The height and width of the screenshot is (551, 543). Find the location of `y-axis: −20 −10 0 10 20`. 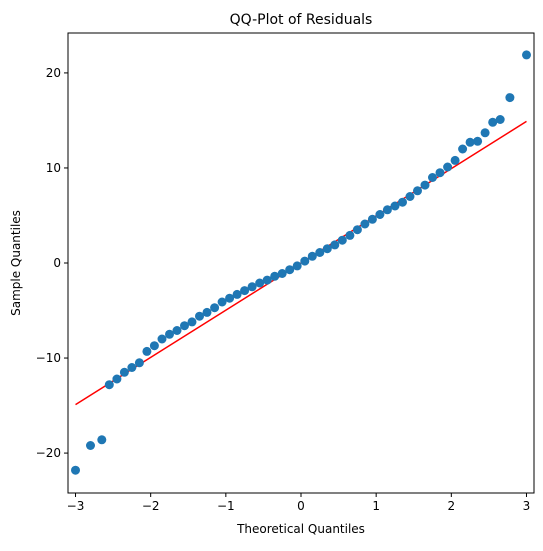

y-axis: −20 −10 0 10 20 is located at coordinates (52, 263).